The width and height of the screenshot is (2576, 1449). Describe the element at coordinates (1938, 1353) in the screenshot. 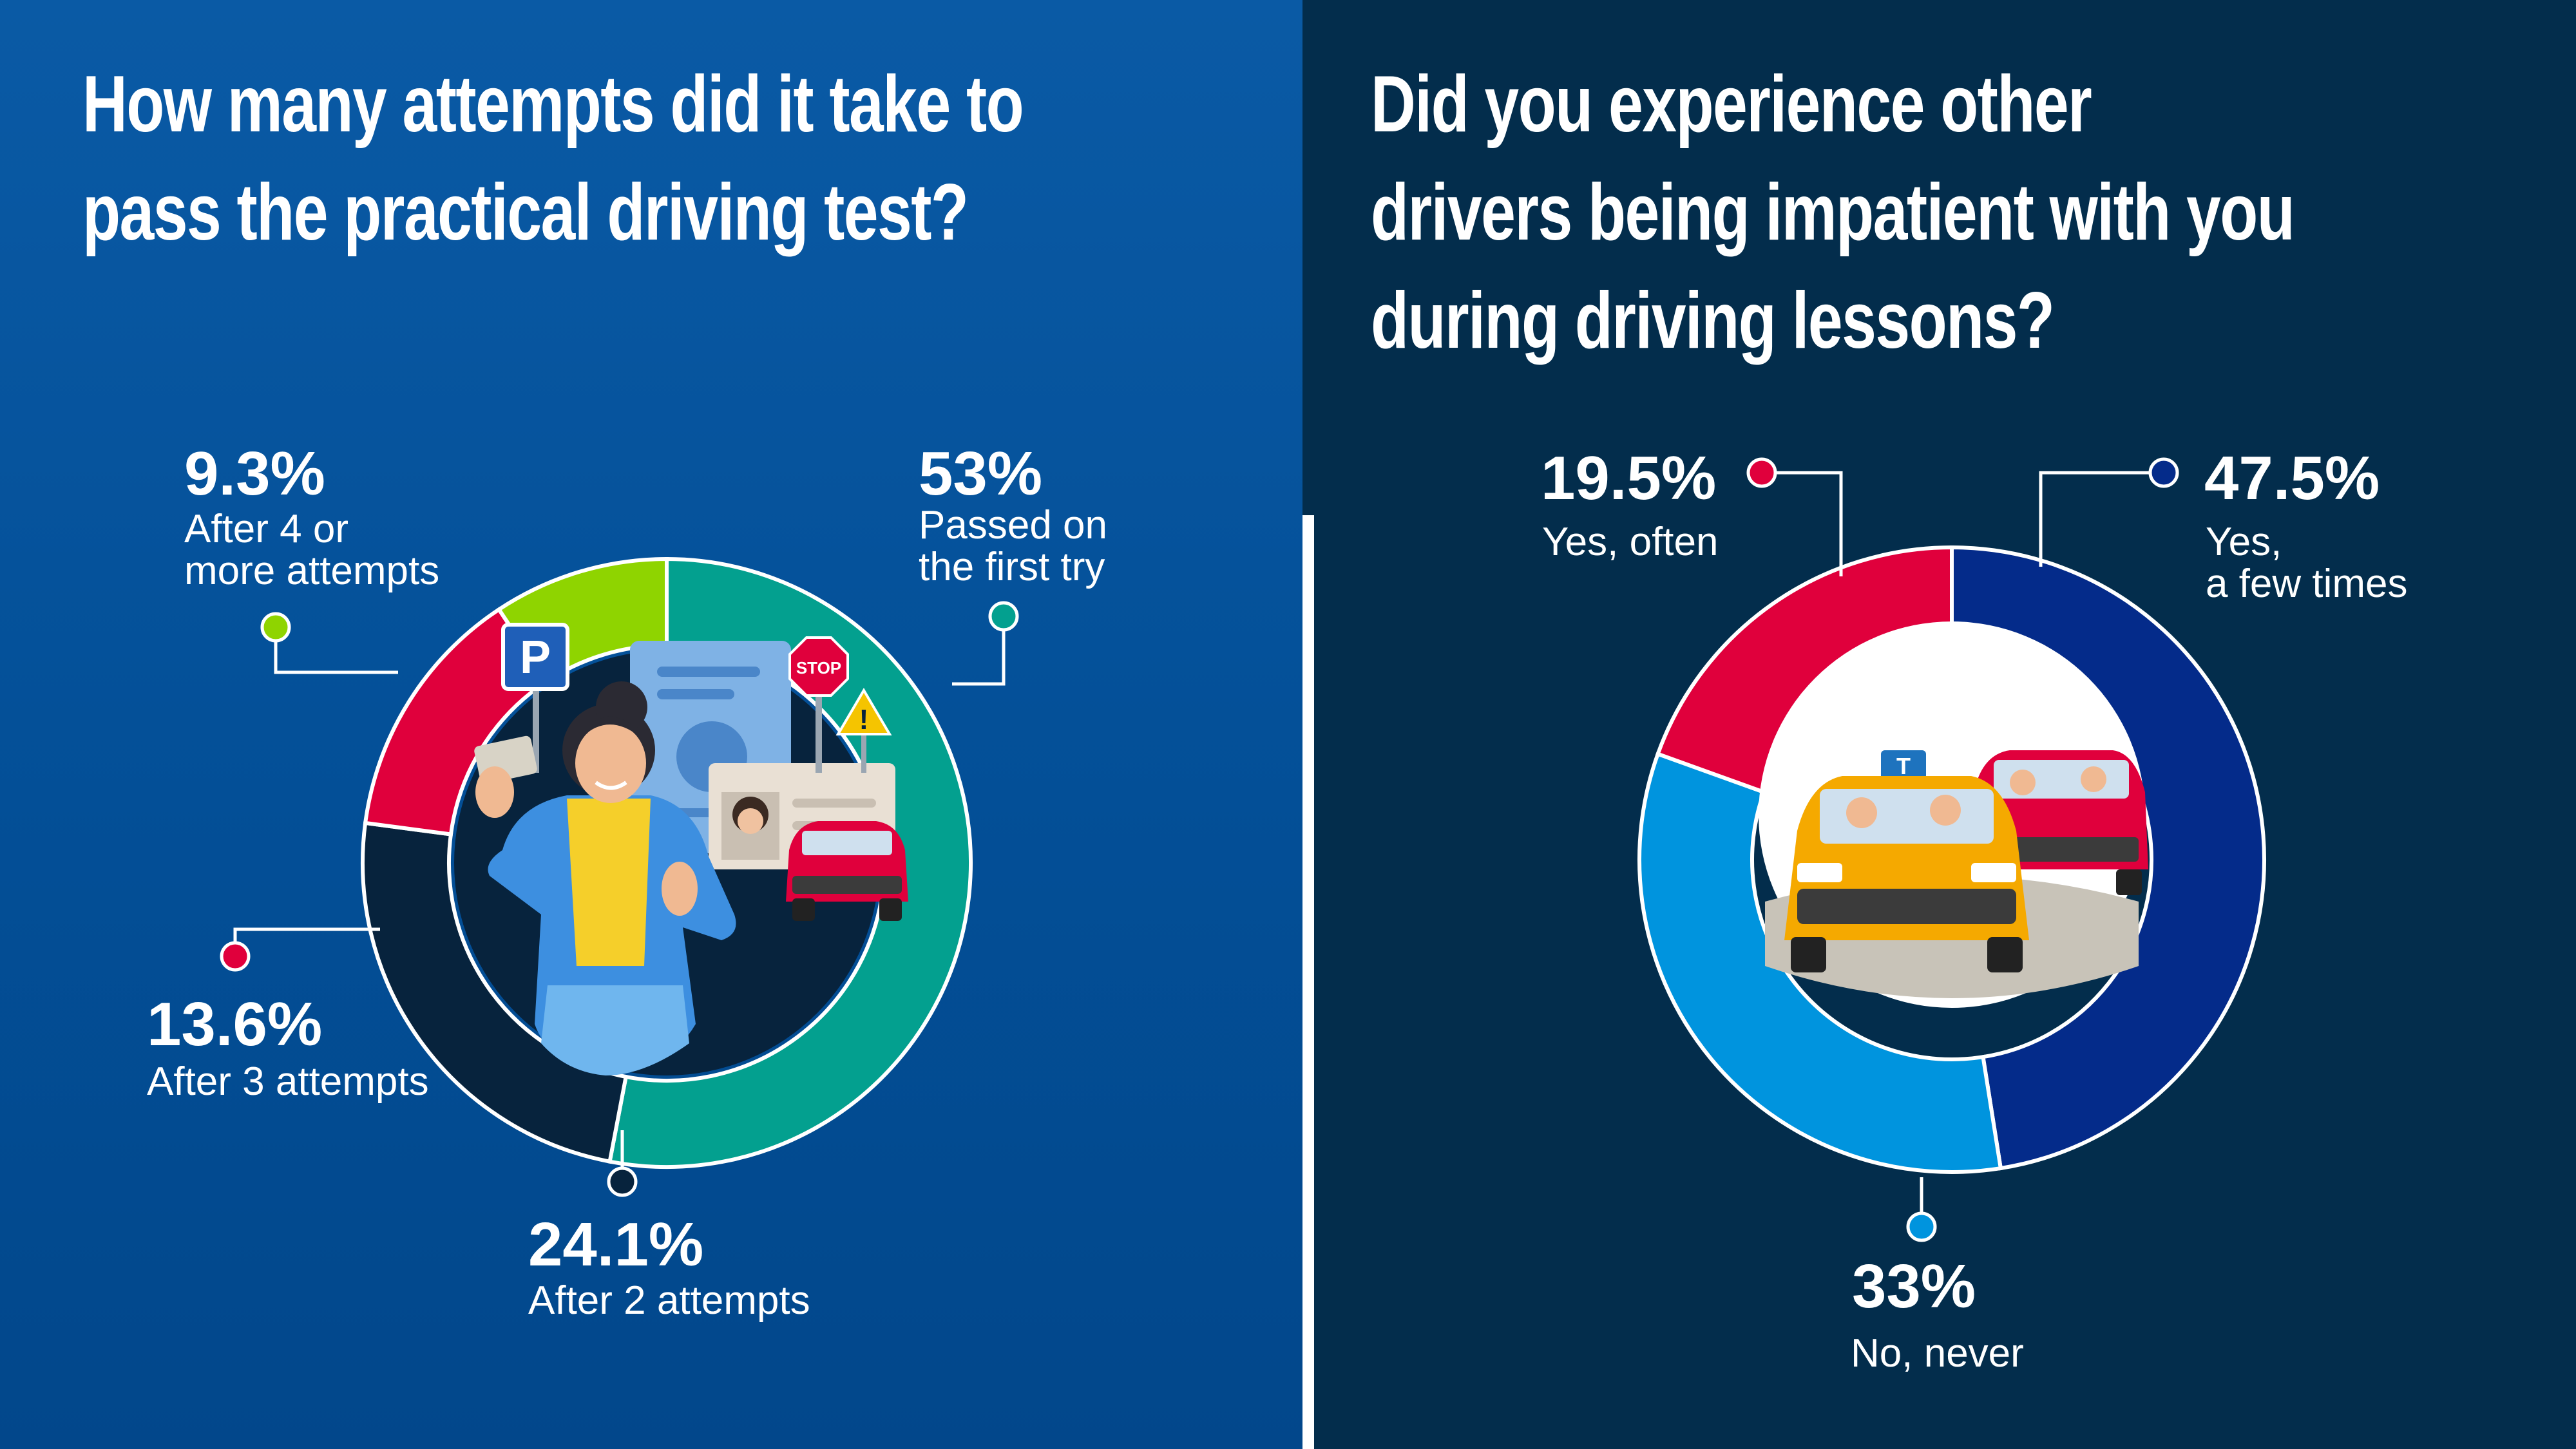

I see `right-slice-2-label-line-1: No, never` at that location.